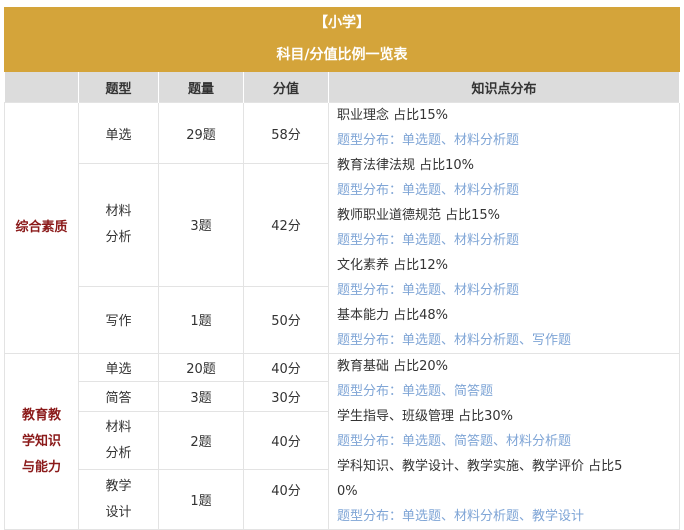 The image size is (684, 530). Describe the element at coordinates (393, 315) in the screenshot. I see `knowledge-item: 基本能力 占比48%` at that location.